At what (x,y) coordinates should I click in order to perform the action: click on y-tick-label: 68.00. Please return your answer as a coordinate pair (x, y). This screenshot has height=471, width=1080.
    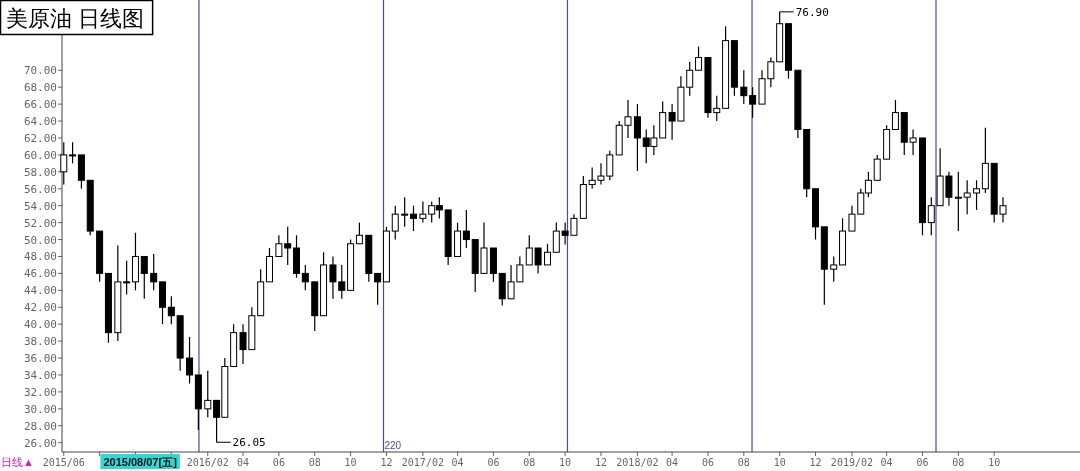
    Looking at the image, I should click on (40, 88).